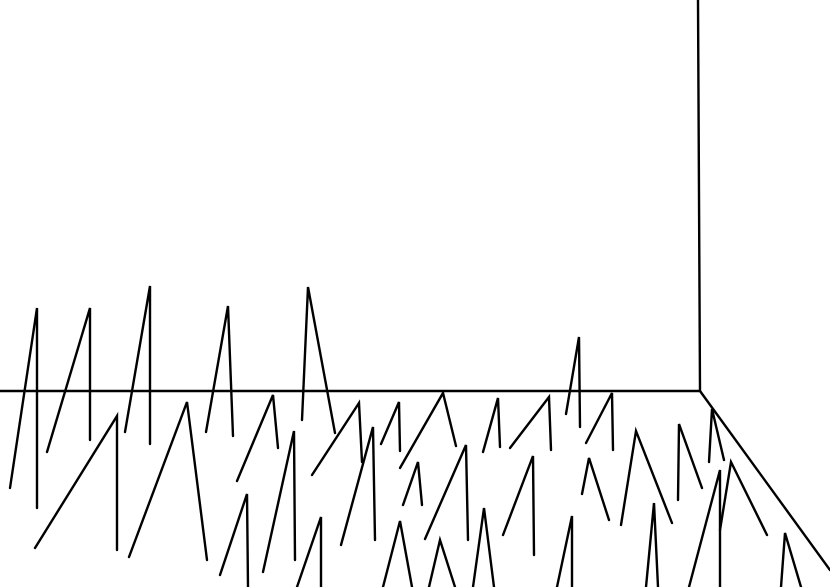  I want to click on floor-diagonal-line, so click(764, 480).